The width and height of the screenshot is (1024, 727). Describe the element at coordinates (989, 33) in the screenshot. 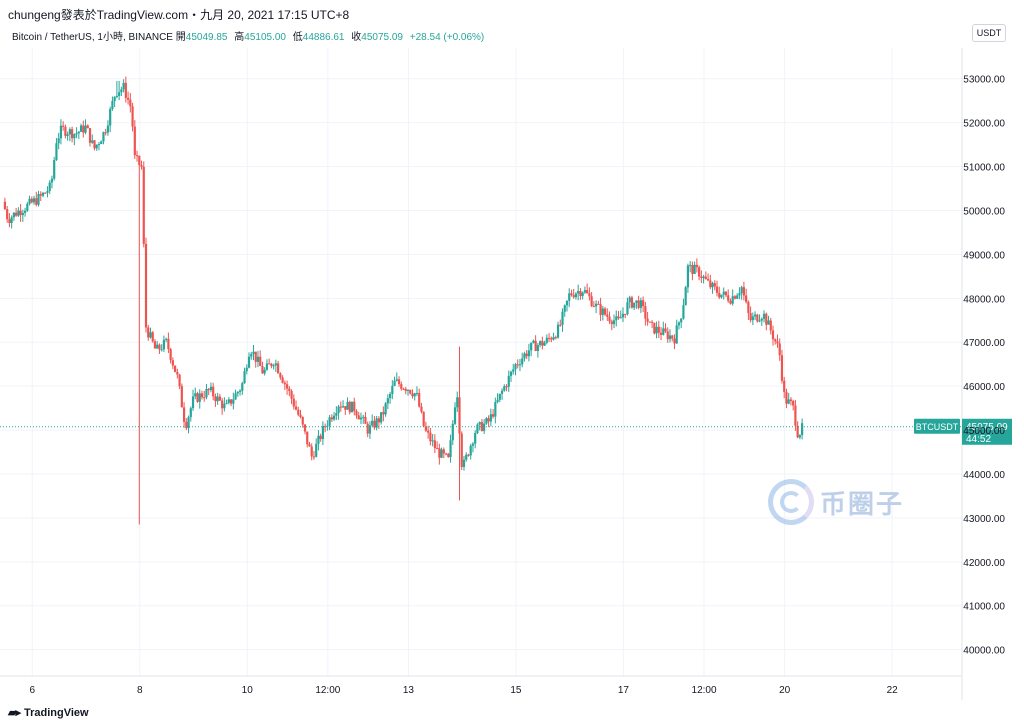

I see `currency-button: USDT` at that location.